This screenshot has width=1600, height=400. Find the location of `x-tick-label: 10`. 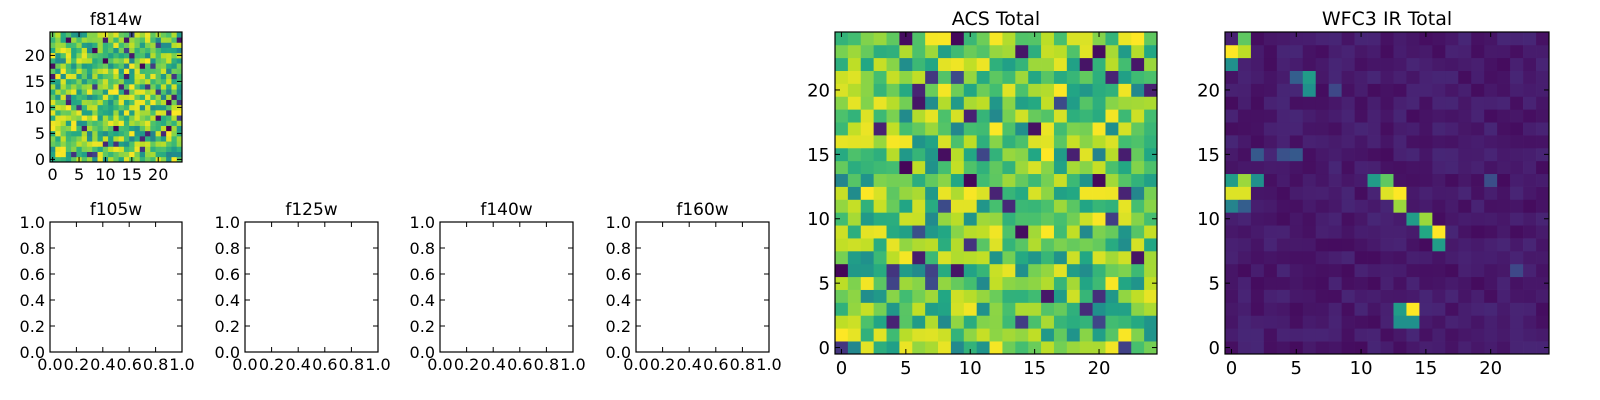

x-tick-label: 10 is located at coordinates (105, 174).